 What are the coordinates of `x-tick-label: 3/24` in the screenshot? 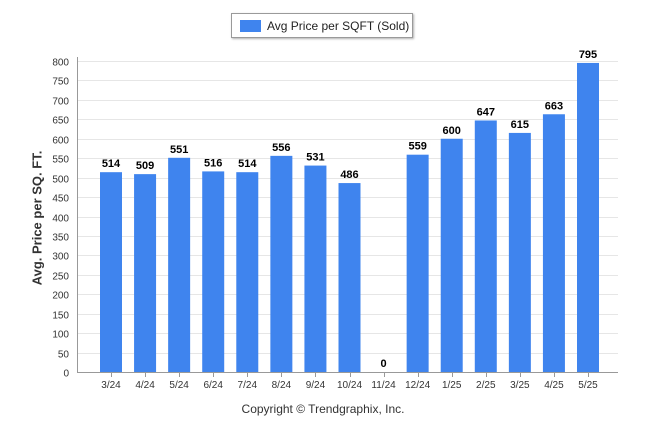 It's located at (111, 385).